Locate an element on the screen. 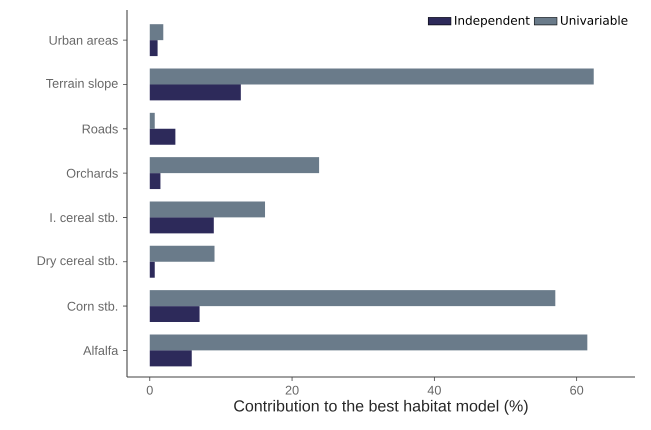  y-tick-label: Corn stb. is located at coordinates (93, 306).